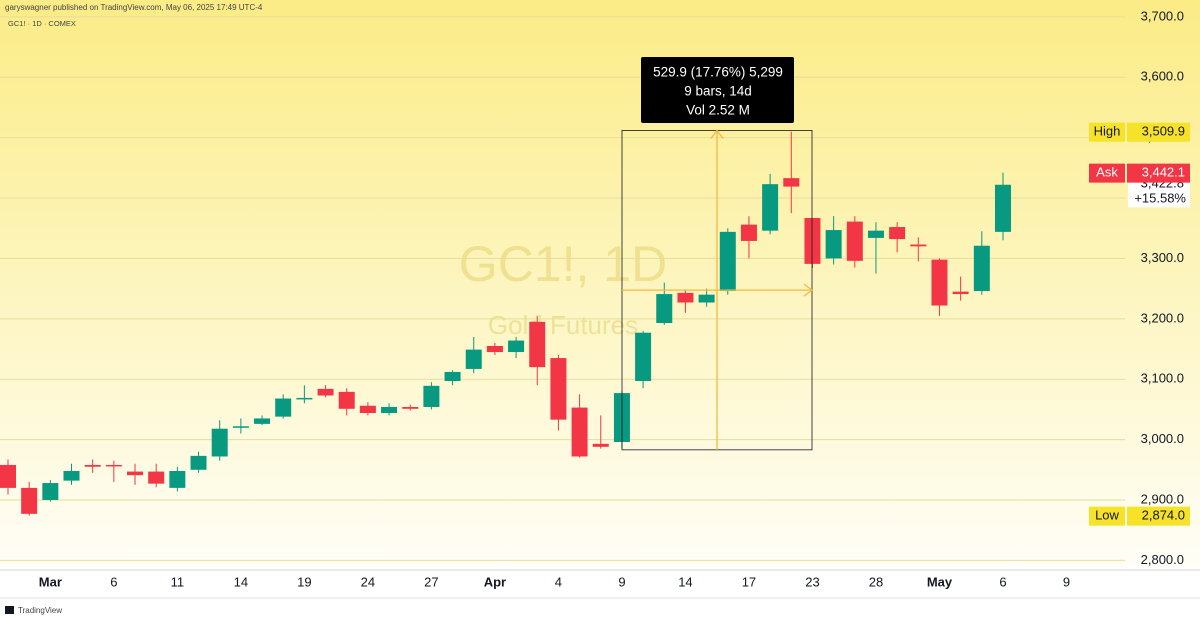 The height and width of the screenshot is (621, 1200). I want to click on price-label-value: 3,509.9, so click(1163, 131).